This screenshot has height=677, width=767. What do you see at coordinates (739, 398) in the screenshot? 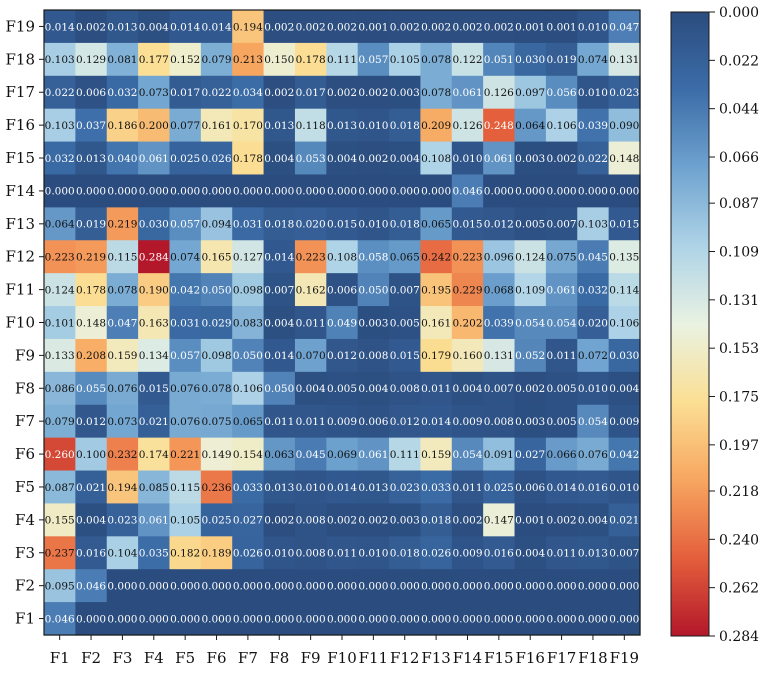
I see `colorbar-tick-label: 0.175` at bounding box center [739, 398].